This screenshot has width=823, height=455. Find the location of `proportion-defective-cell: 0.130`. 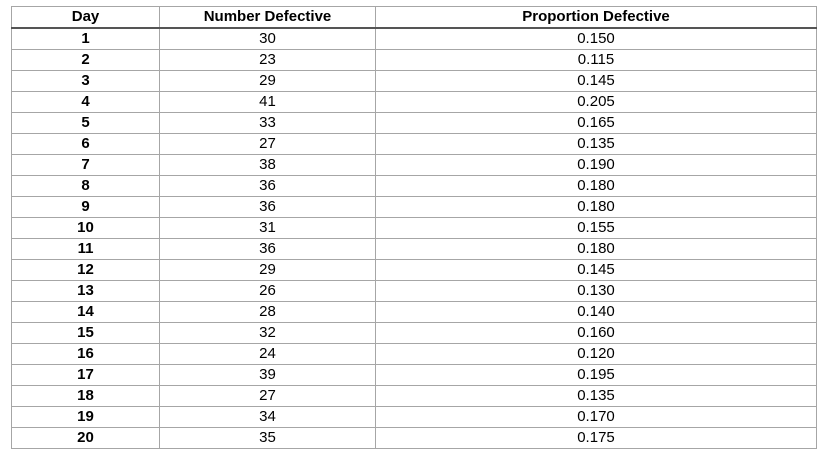

proportion-defective-cell: 0.130 is located at coordinates (596, 291).